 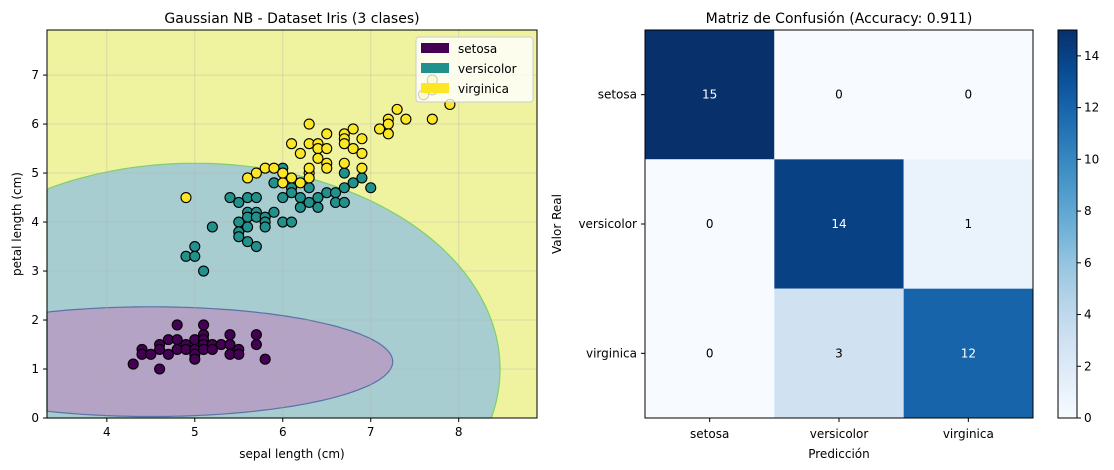 I want to click on legend: setosa versicolor virginica, so click(x=474, y=69).